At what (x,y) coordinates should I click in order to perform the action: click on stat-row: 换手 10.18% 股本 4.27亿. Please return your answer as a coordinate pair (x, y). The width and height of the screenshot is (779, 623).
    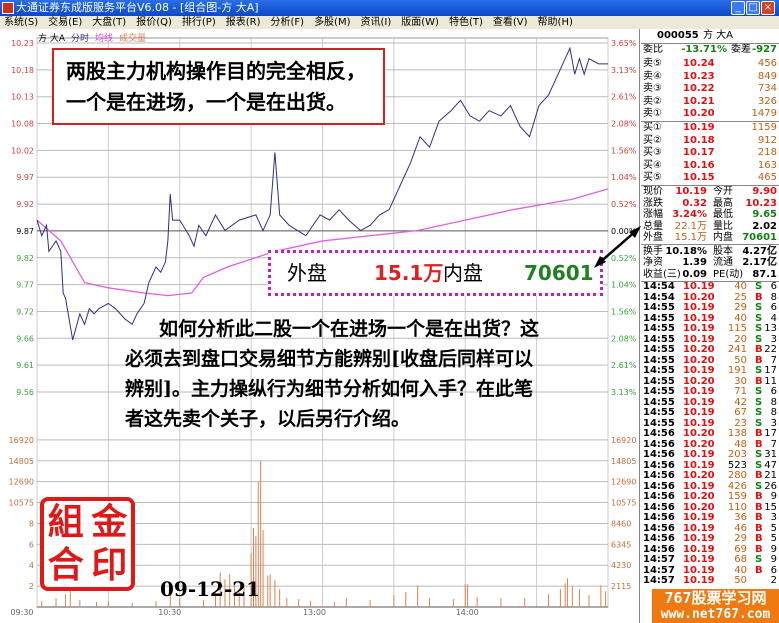
    Looking at the image, I should click on (710, 252).